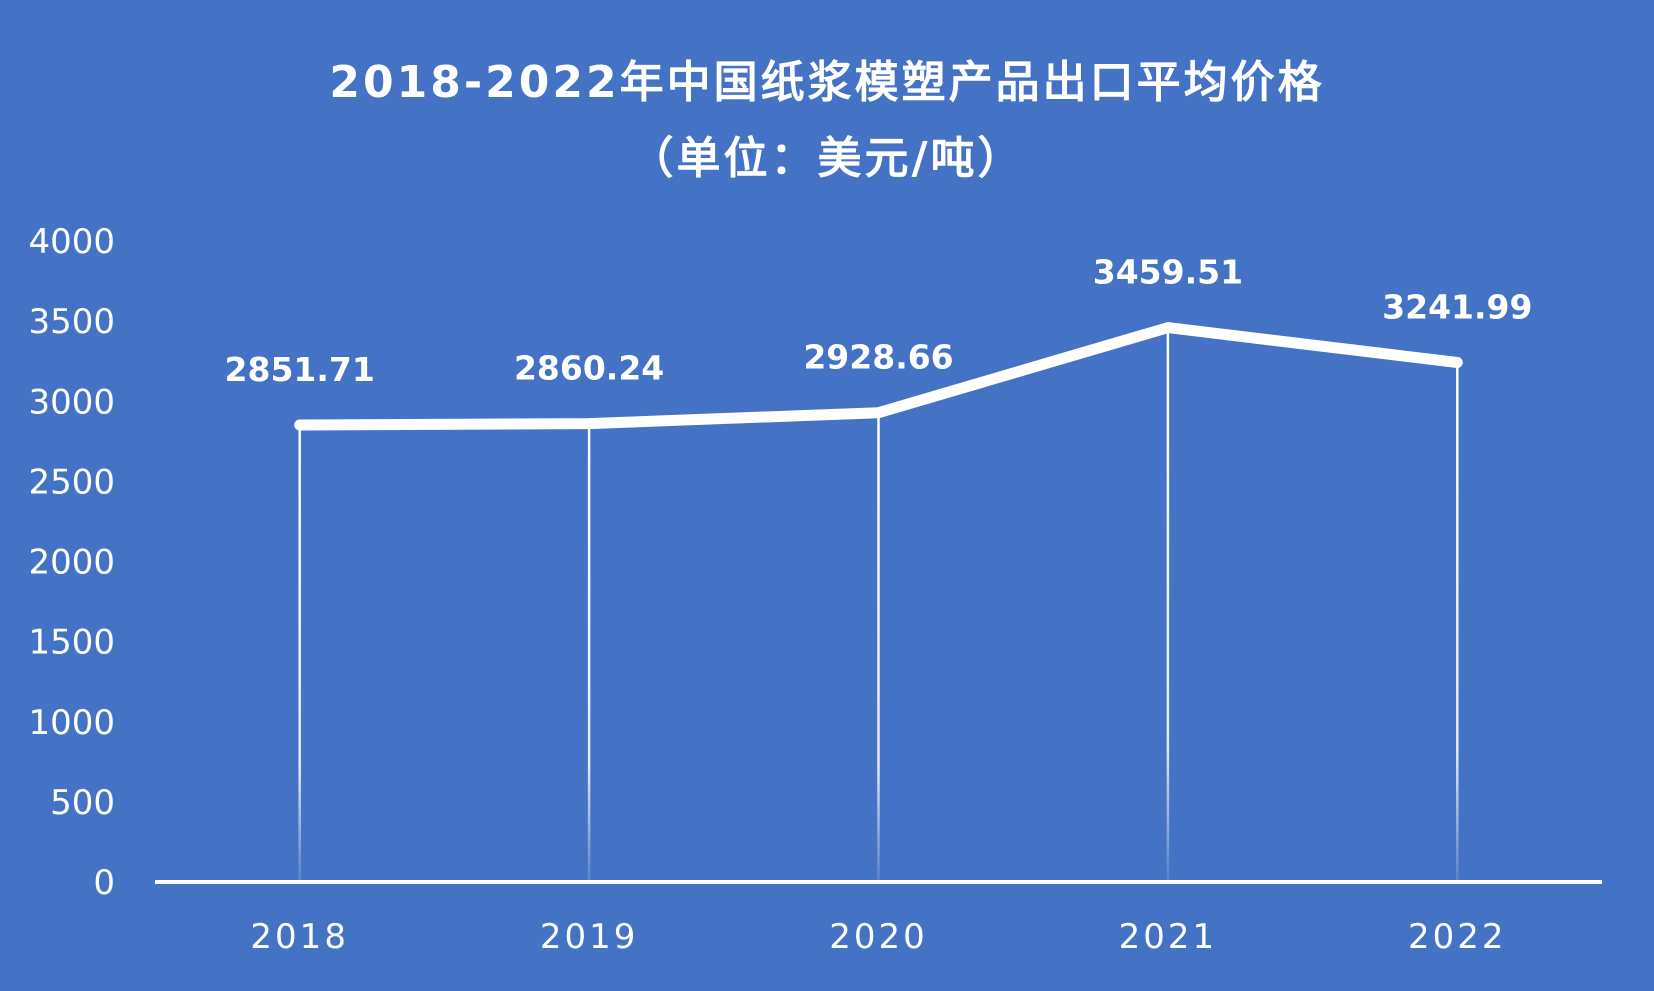 The height and width of the screenshot is (991, 1654). Describe the element at coordinates (1168, 272) in the screenshot. I see `data-label: 3459.51` at that location.